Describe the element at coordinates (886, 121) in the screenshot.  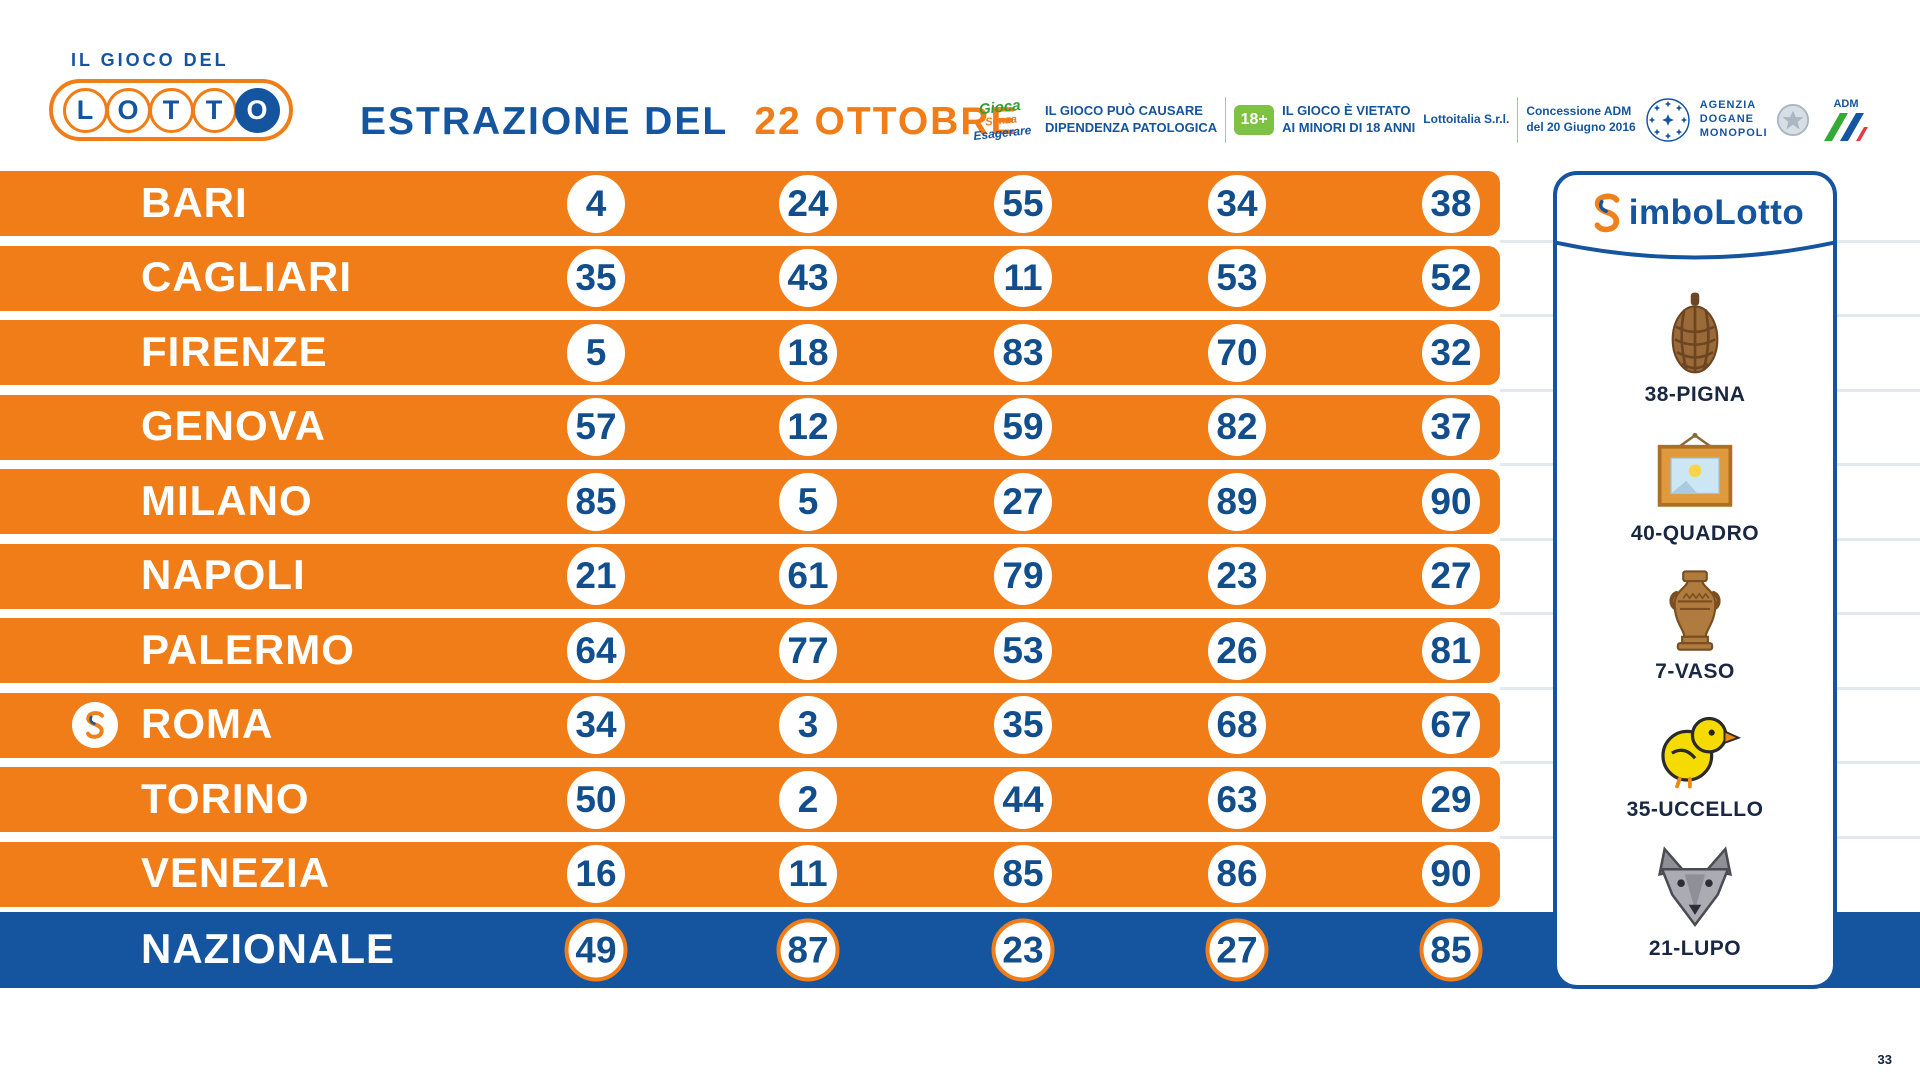
I see `title-date: 22 OTTOBRE` at that location.